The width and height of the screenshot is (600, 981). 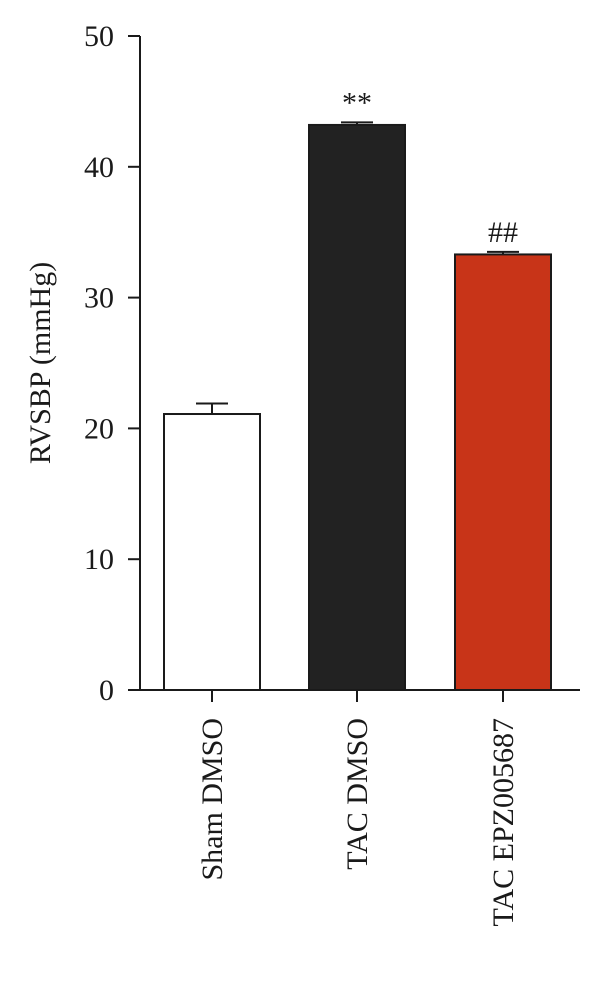 What do you see at coordinates (99, 298) in the screenshot?
I see `y-tick-label-30: 30` at bounding box center [99, 298].